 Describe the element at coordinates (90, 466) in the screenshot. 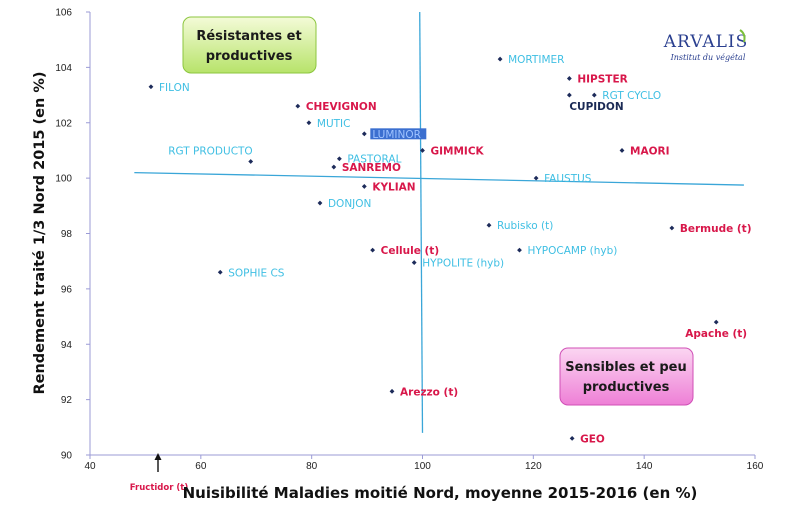

I see `x-tick-label: 40` at that location.